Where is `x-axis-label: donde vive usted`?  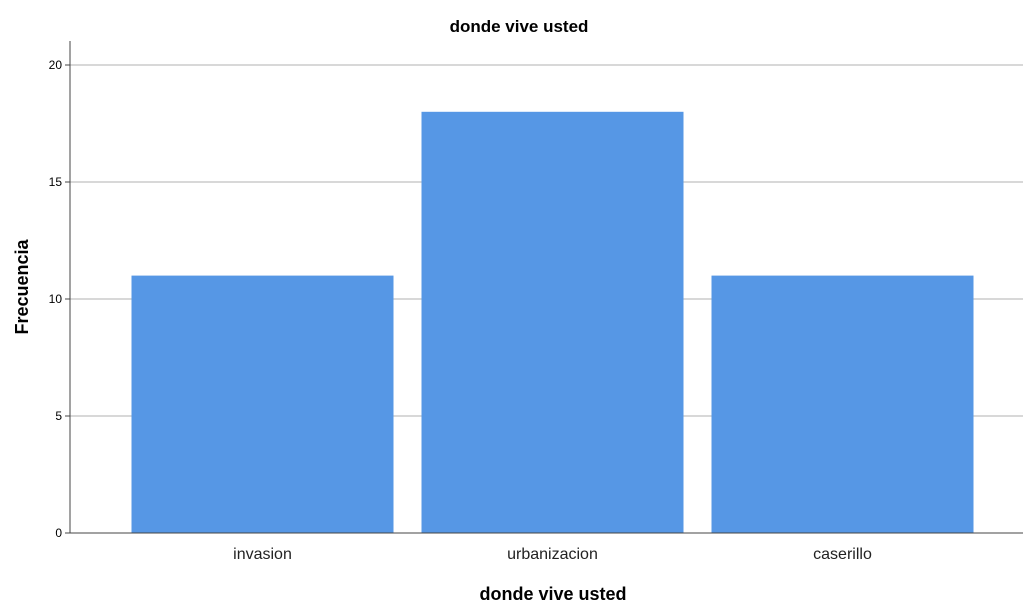
x-axis-label: donde vive usted is located at coordinates (552, 593).